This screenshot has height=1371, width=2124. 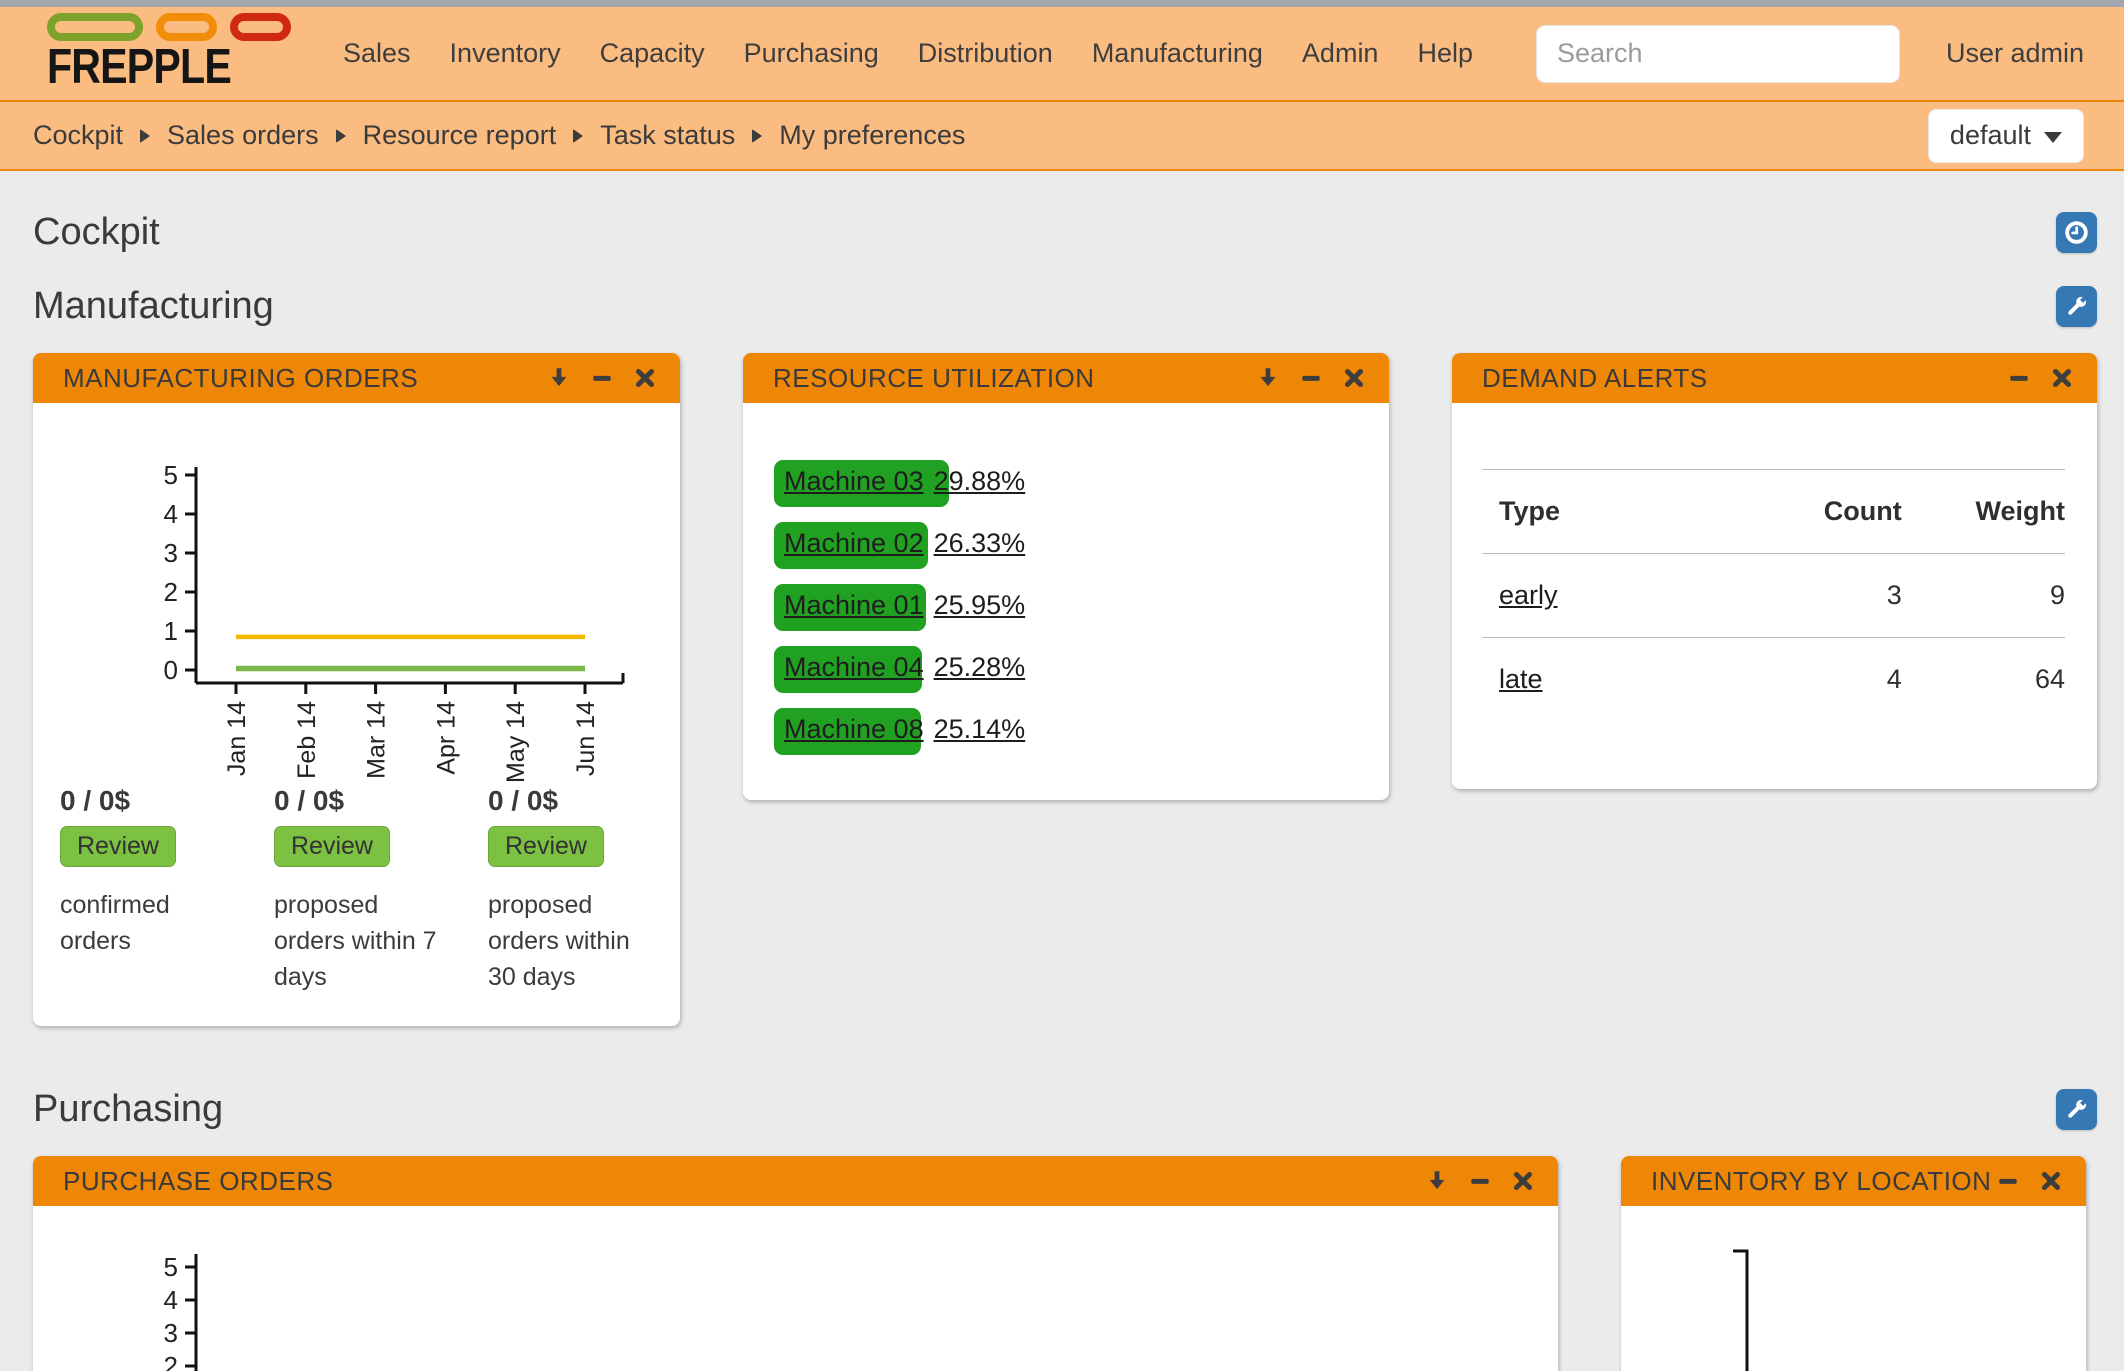 I want to click on menu-item-distribution: Distribution, so click(x=985, y=53).